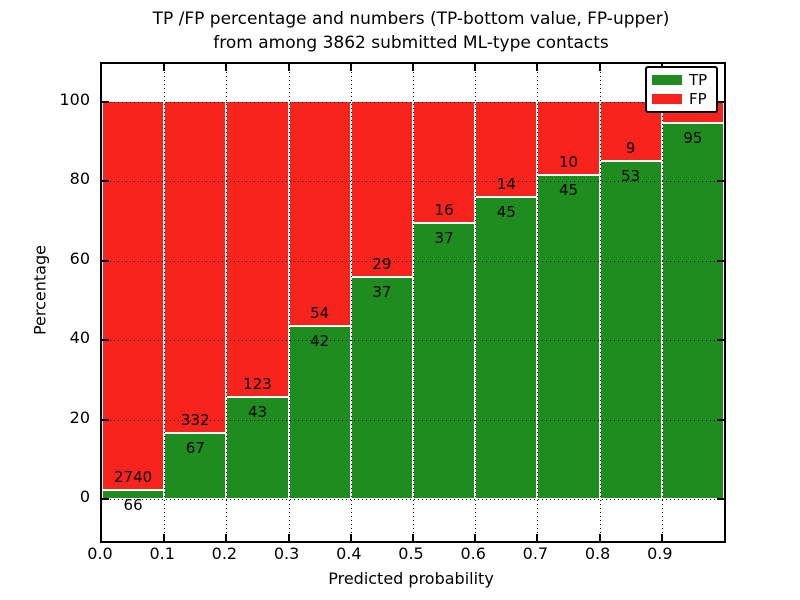  What do you see at coordinates (597, 553) in the screenshot?
I see `x-tick-label-0.8: 0.8` at bounding box center [597, 553].